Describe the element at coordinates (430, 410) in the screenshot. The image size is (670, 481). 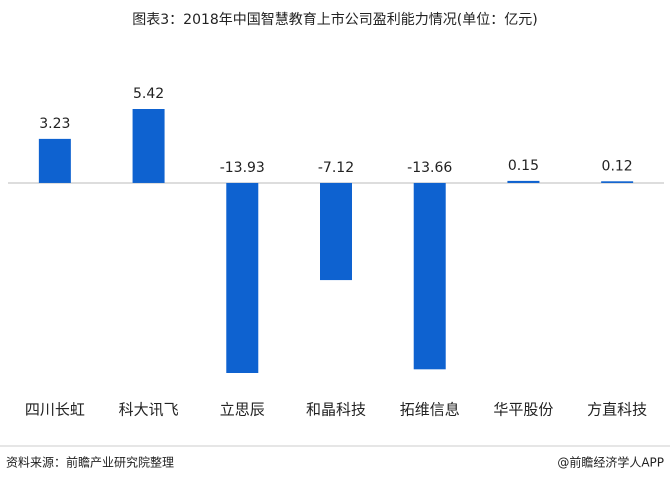
I see `x-tick-label: 拓维信息` at that location.